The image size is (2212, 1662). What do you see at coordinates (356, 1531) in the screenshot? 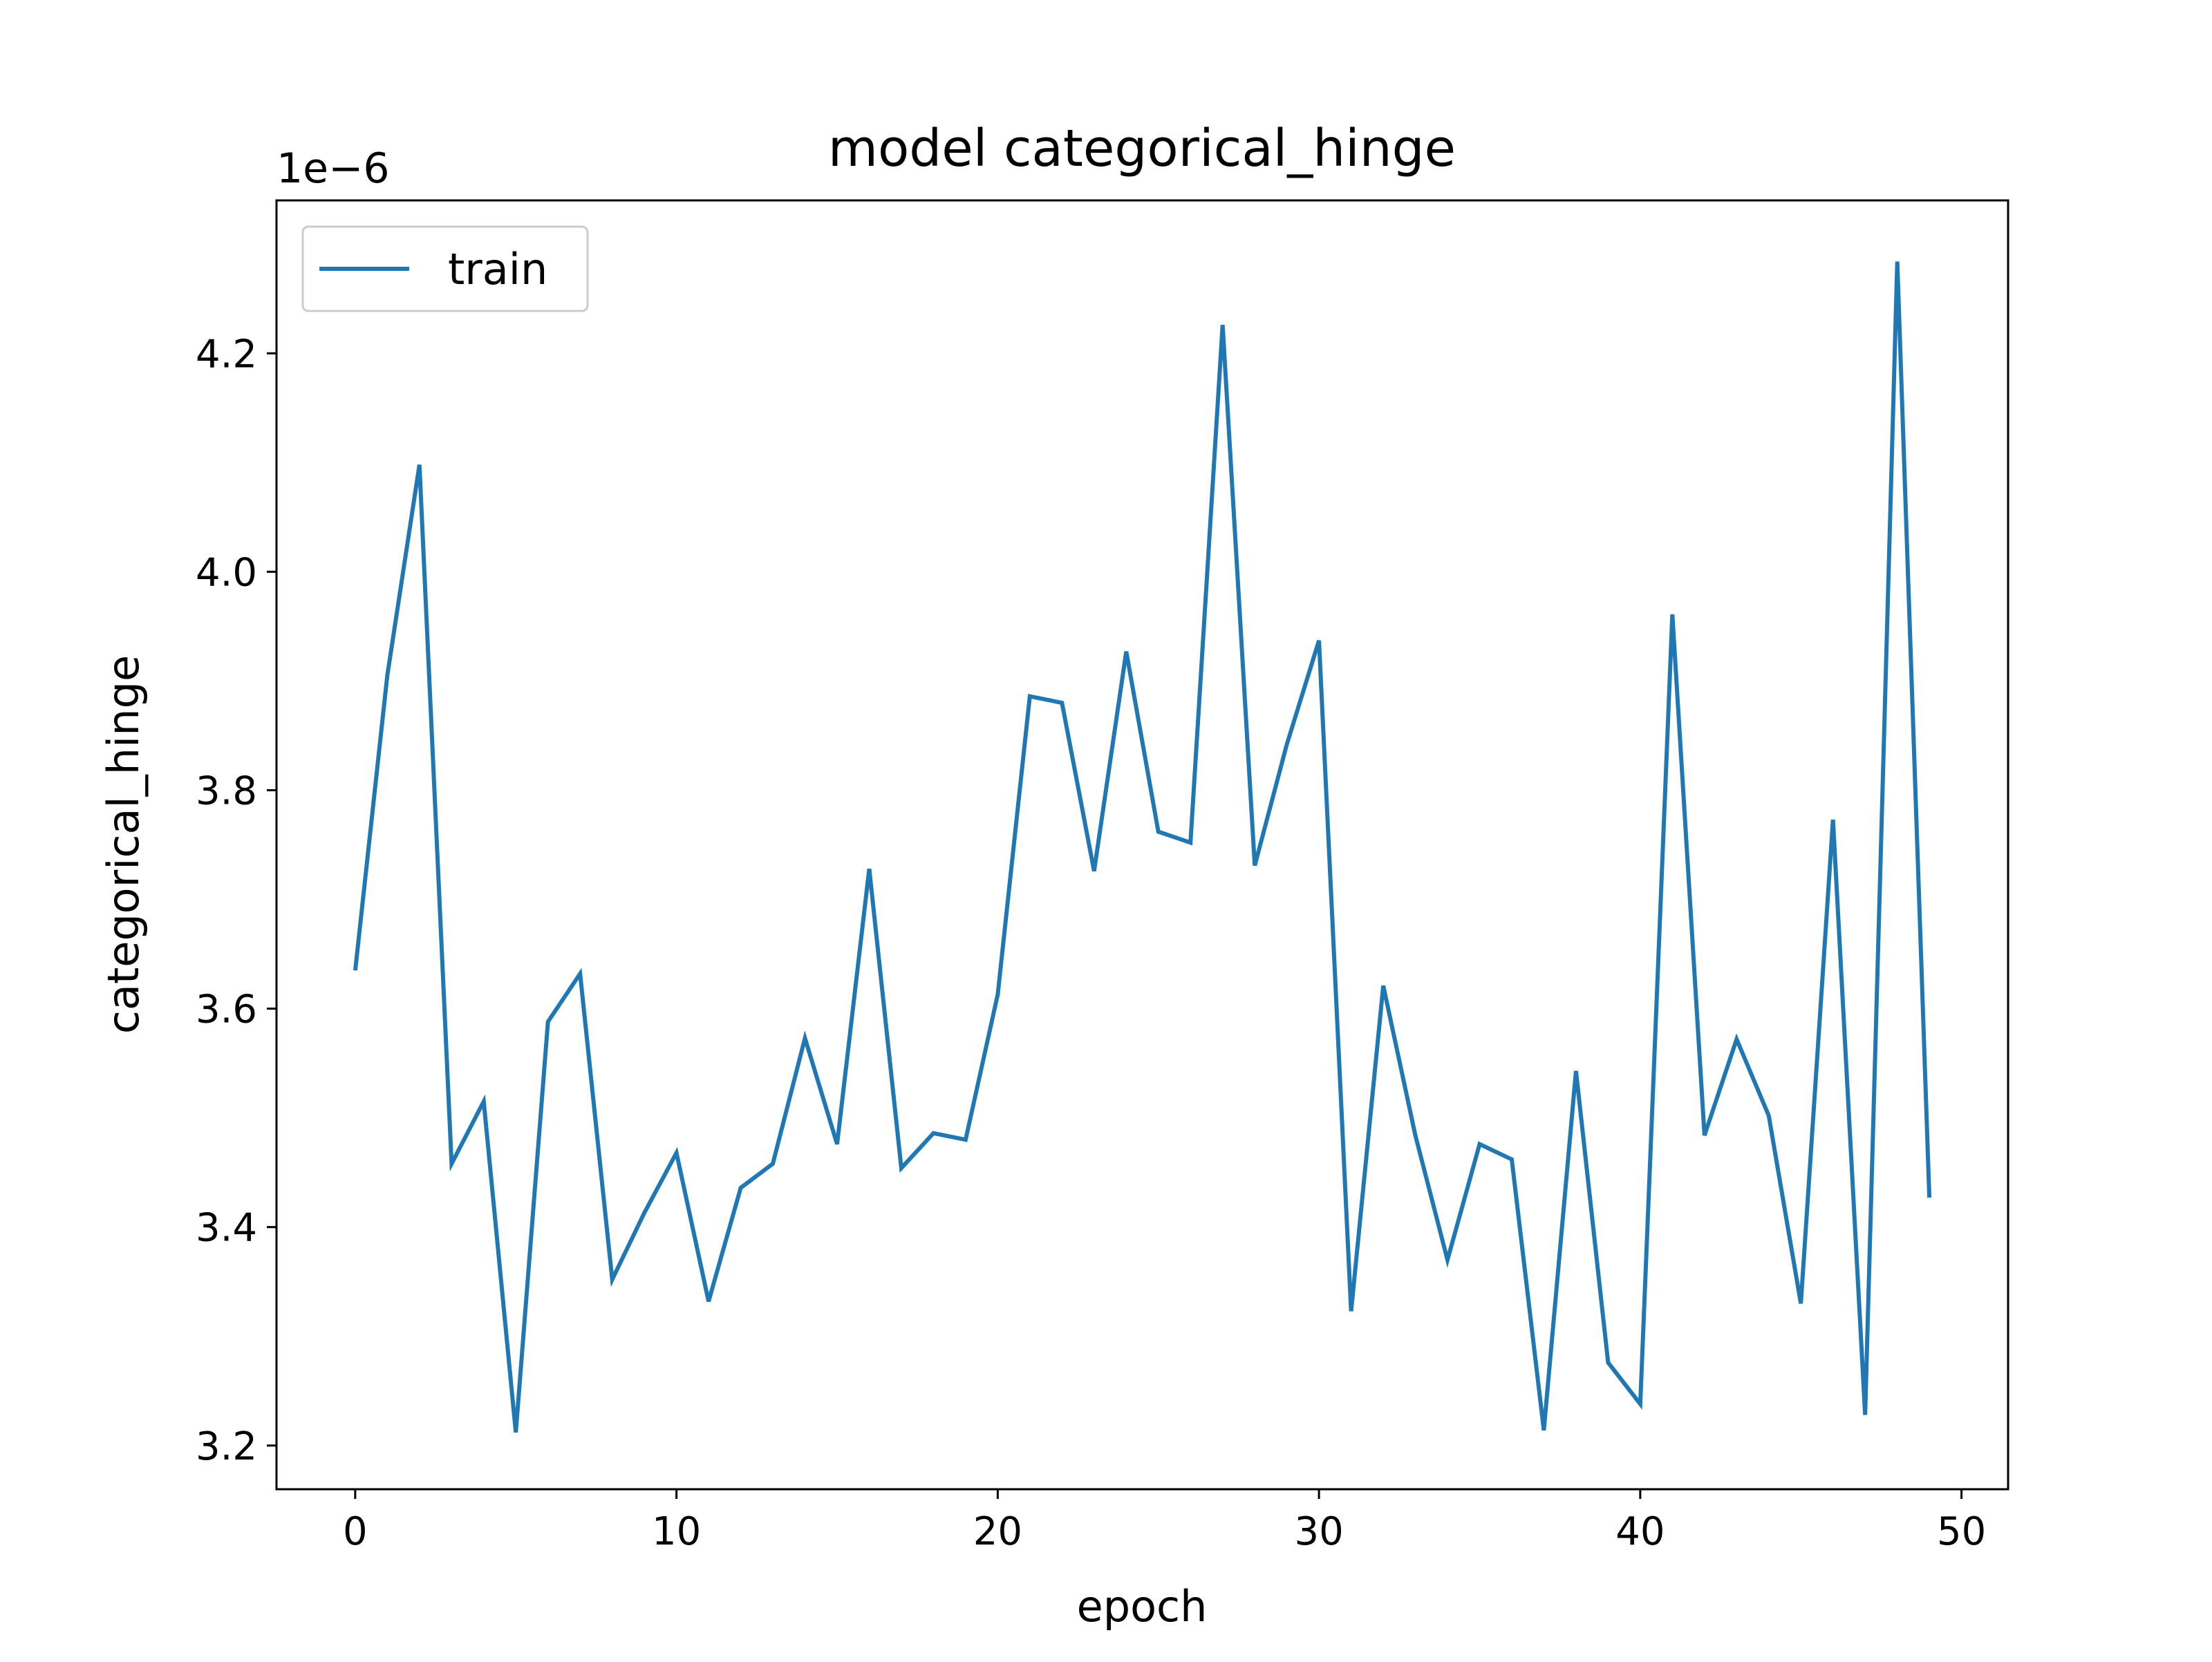
I see `x-tick-label: 0` at bounding box center [356, 1531].